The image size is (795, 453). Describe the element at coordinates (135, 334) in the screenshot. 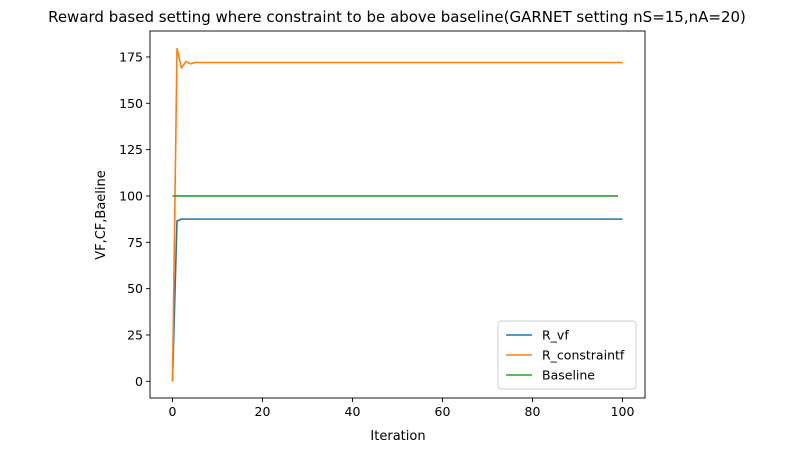

I see `y-tick-label-1: 25` at that location.